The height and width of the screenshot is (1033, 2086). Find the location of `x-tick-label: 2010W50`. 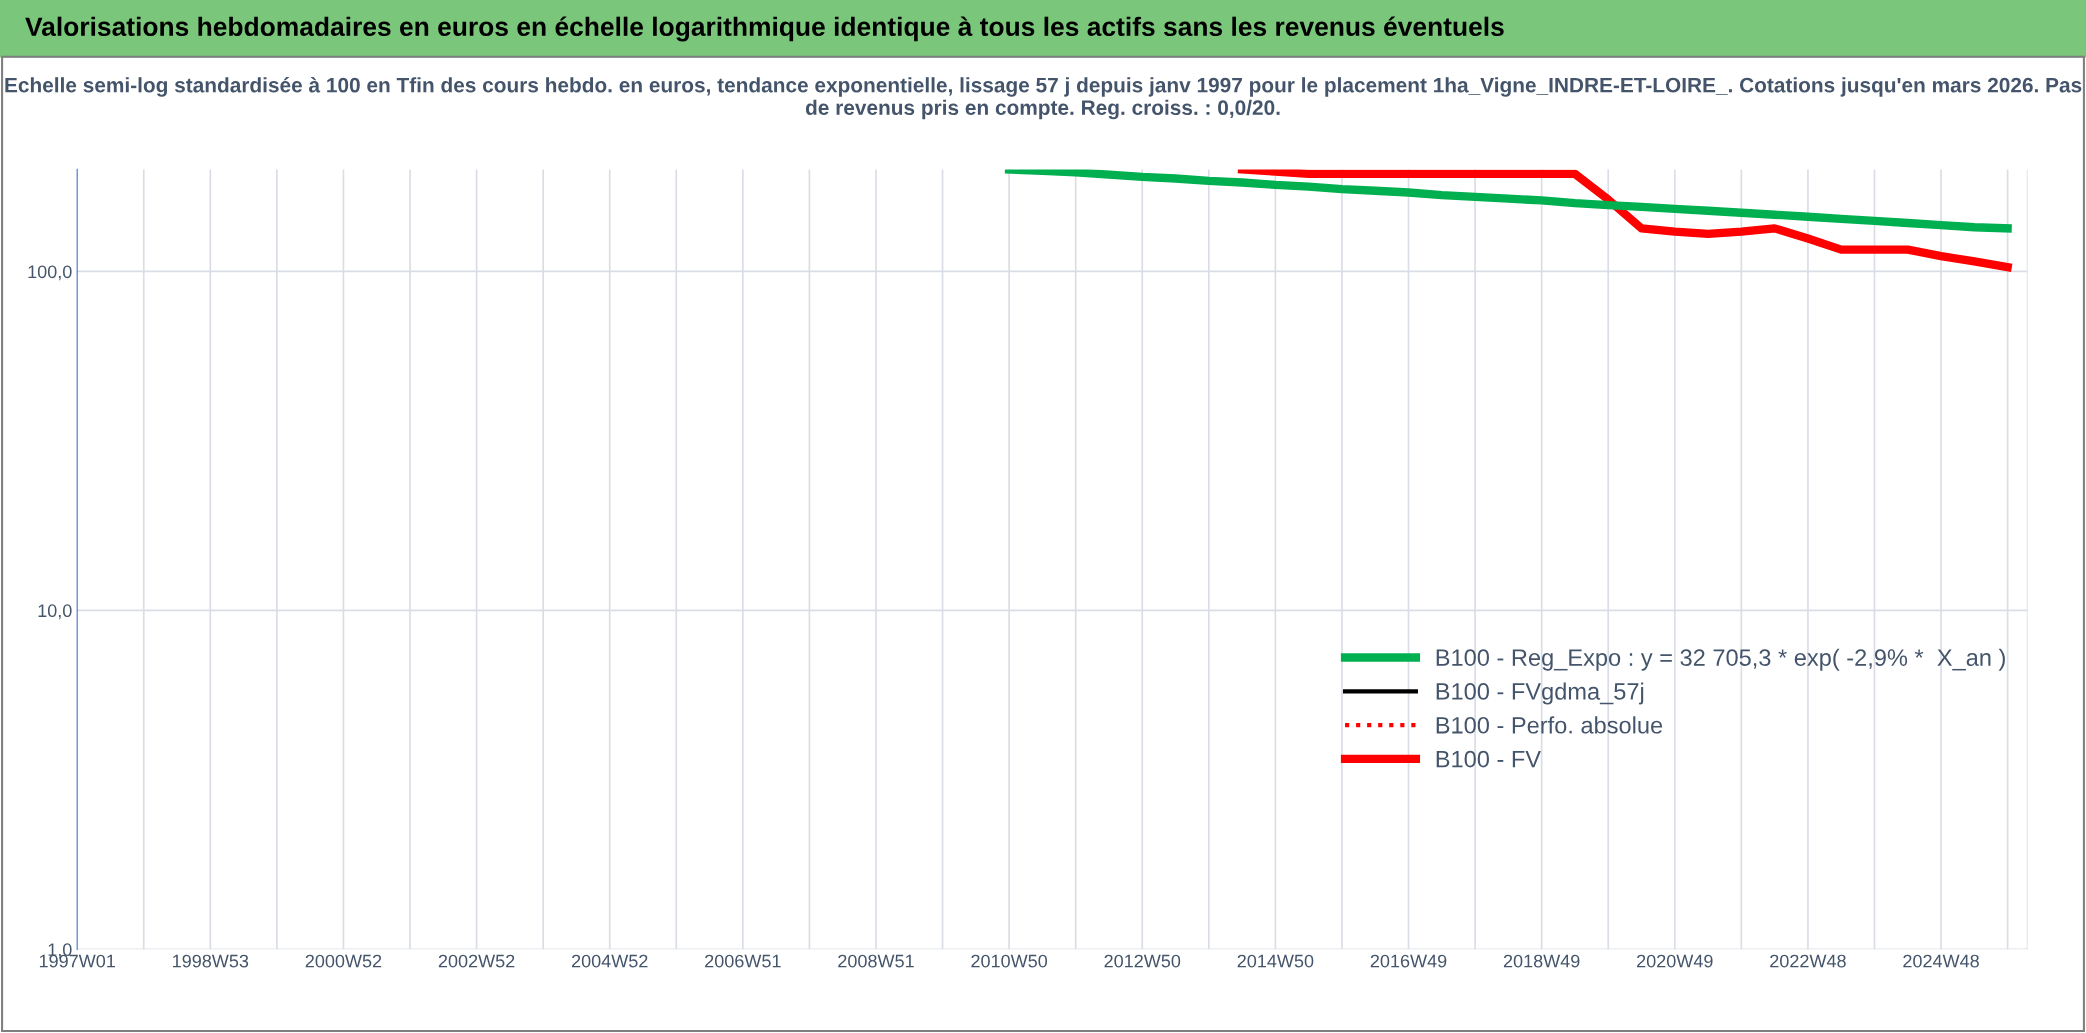

x-tick-label: 2010W50 is located at coordinates (1009, 961).